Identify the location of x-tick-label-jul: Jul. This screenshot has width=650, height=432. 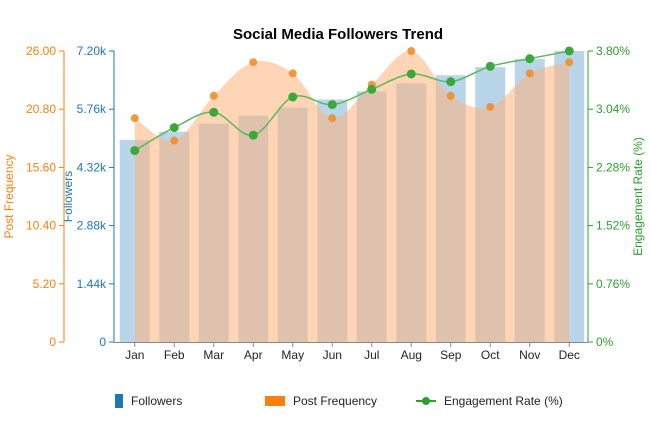
(371, 355).